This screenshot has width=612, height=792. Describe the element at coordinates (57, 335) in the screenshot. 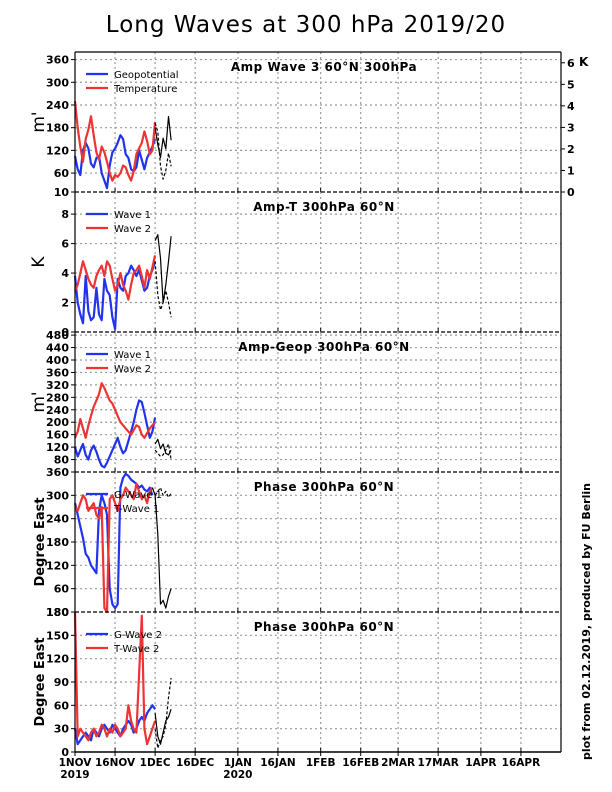

I see `y-tick-label: 480` at that location.